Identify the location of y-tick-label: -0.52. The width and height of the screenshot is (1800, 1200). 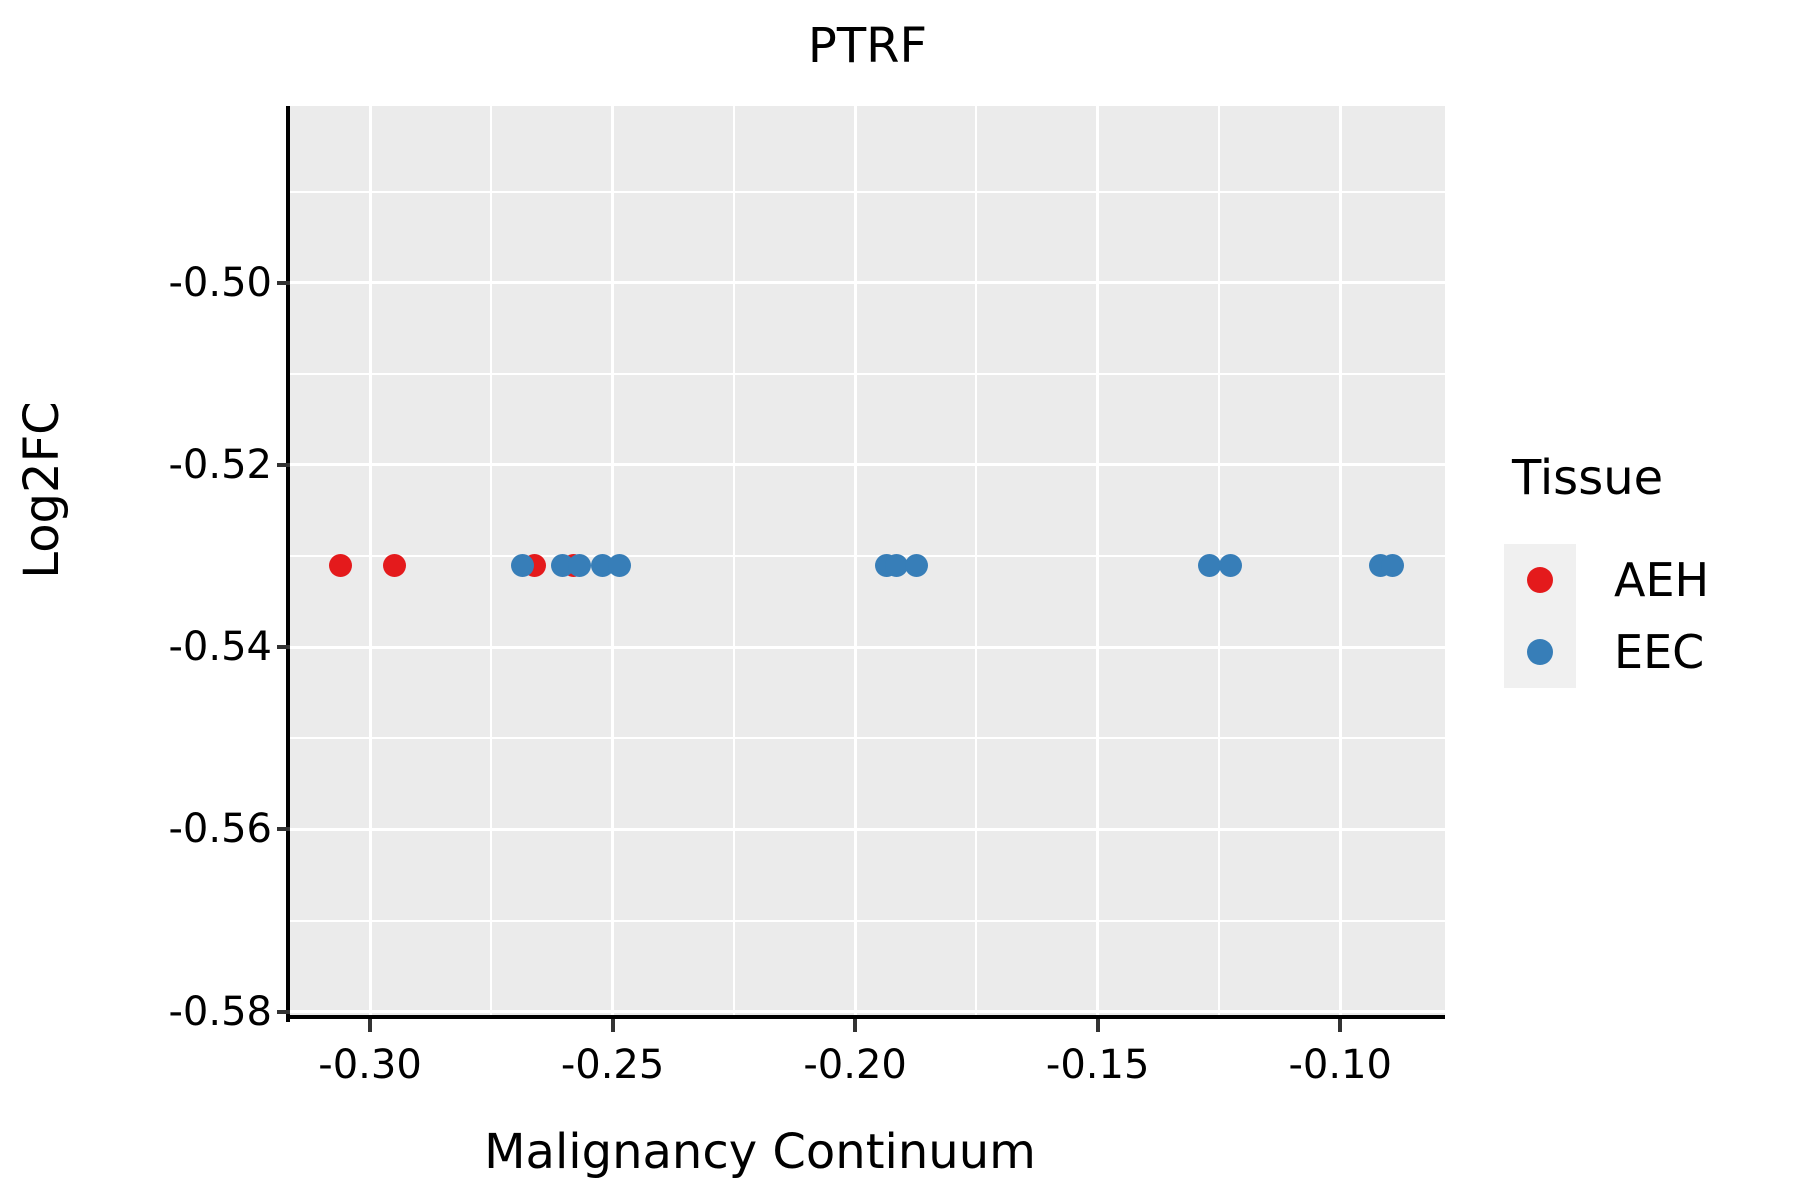
(220, 464).